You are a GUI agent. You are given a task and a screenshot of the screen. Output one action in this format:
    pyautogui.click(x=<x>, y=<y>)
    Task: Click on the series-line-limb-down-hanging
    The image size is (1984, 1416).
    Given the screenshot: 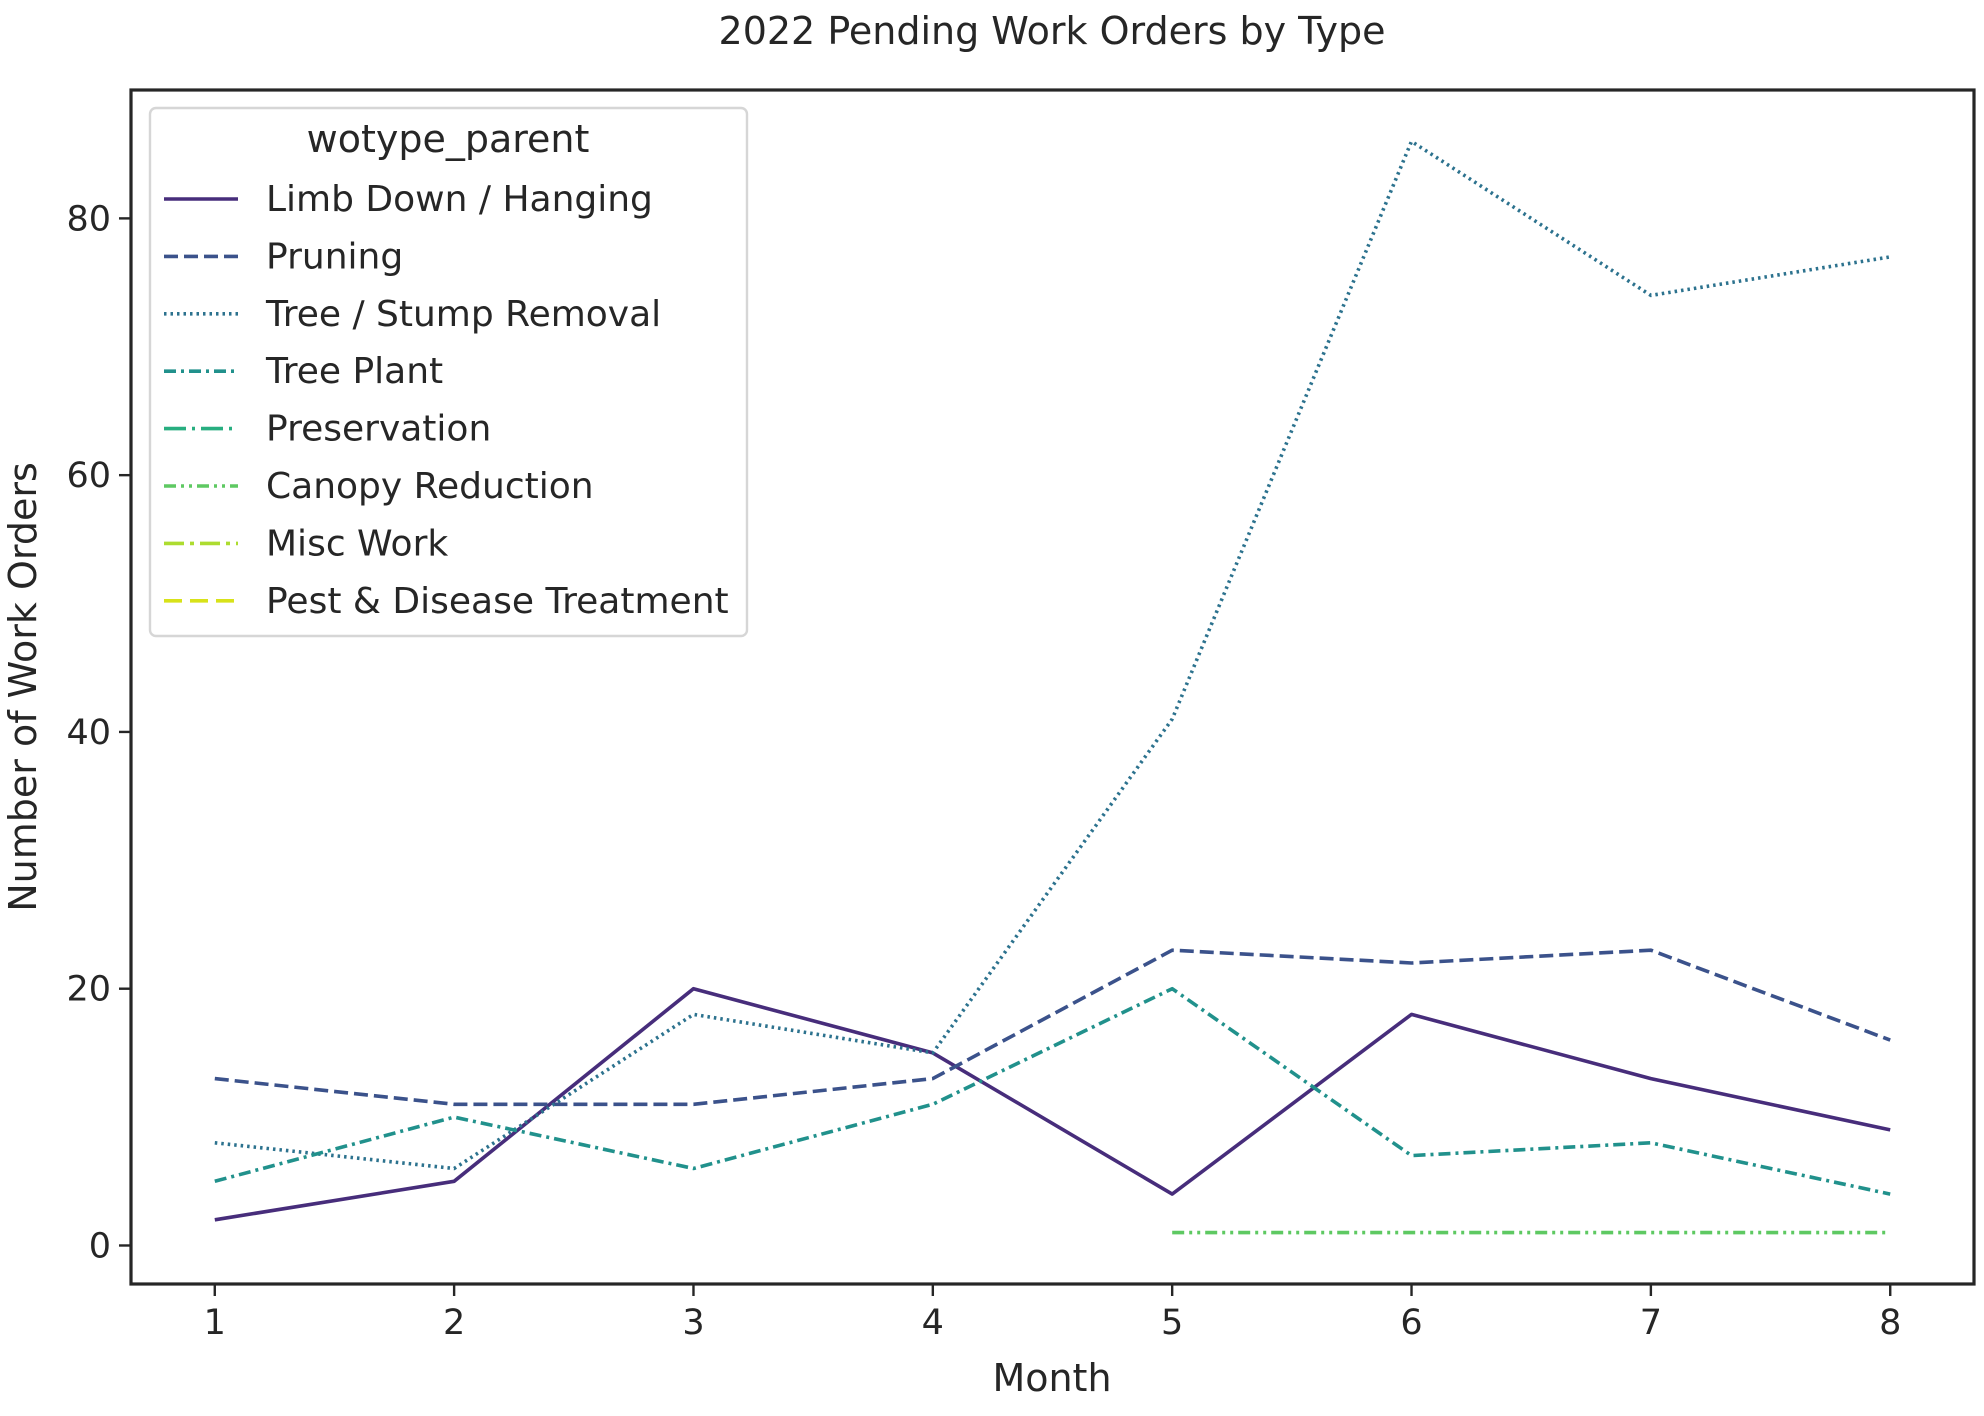 What is the action you would take?
    pyautogui.click(x=1052, y=1104)
    